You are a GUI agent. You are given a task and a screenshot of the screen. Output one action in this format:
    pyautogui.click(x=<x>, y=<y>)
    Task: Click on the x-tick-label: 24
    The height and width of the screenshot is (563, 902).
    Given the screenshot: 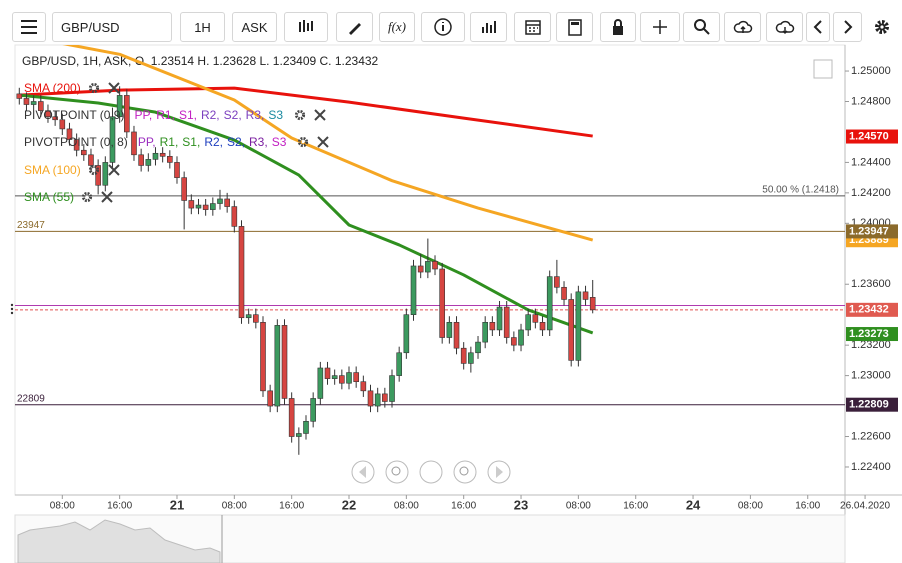 What is the action you would take?
    pyautogui.click(x=693, y=504)
    